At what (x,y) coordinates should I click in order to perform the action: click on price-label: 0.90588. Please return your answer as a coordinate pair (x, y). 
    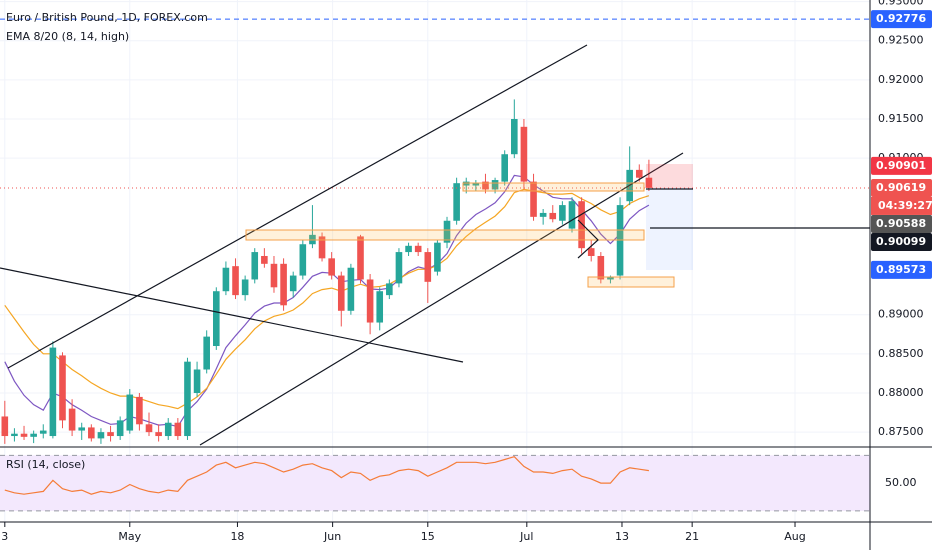
    Looking at the image, I should click on (901, 223).